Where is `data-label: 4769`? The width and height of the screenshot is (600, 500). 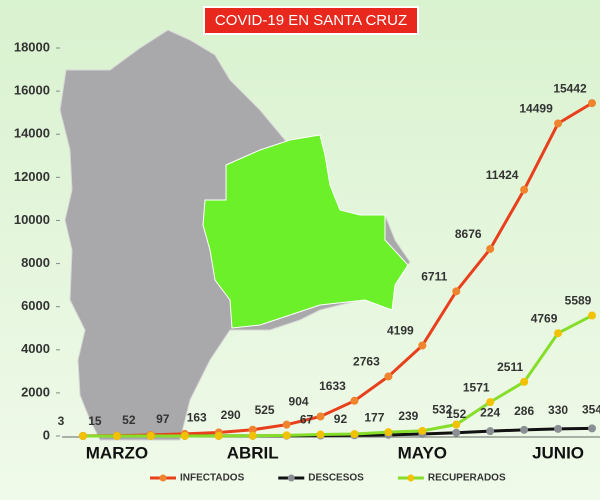 data-label: 4769 is located at coordinates (544, 318).